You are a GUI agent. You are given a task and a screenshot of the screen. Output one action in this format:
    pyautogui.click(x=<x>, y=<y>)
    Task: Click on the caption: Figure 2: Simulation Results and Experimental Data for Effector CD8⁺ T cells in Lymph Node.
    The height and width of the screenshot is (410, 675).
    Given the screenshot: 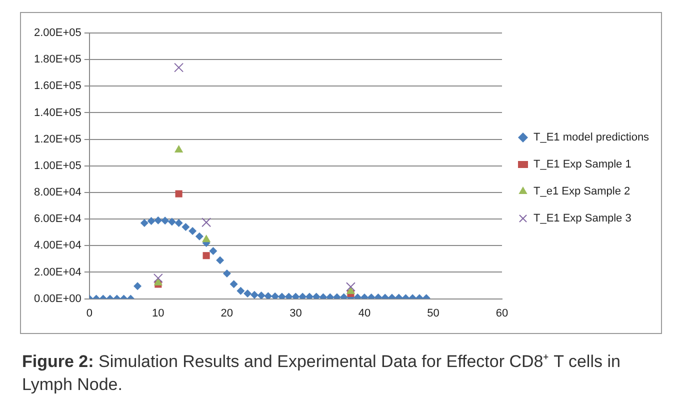 What is the action you would take?
    pyautogui.click(x=322, y=373)
    